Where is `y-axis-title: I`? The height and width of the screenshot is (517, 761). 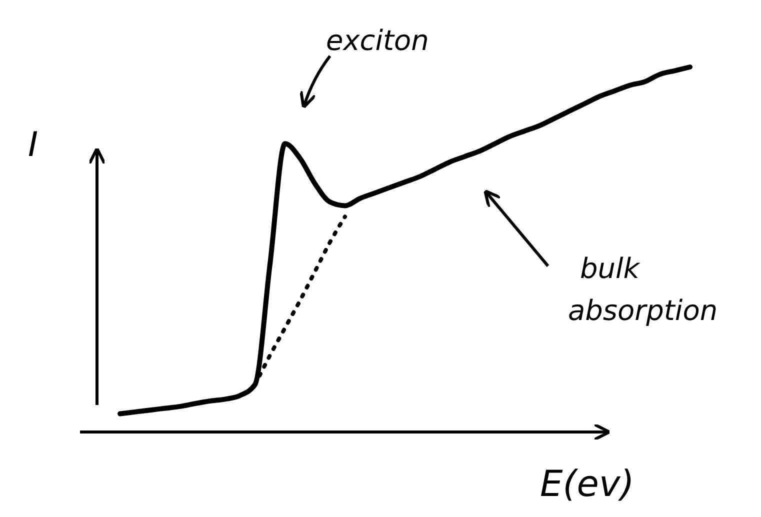 y-axis-title: I is located at coordinates (33, 145).